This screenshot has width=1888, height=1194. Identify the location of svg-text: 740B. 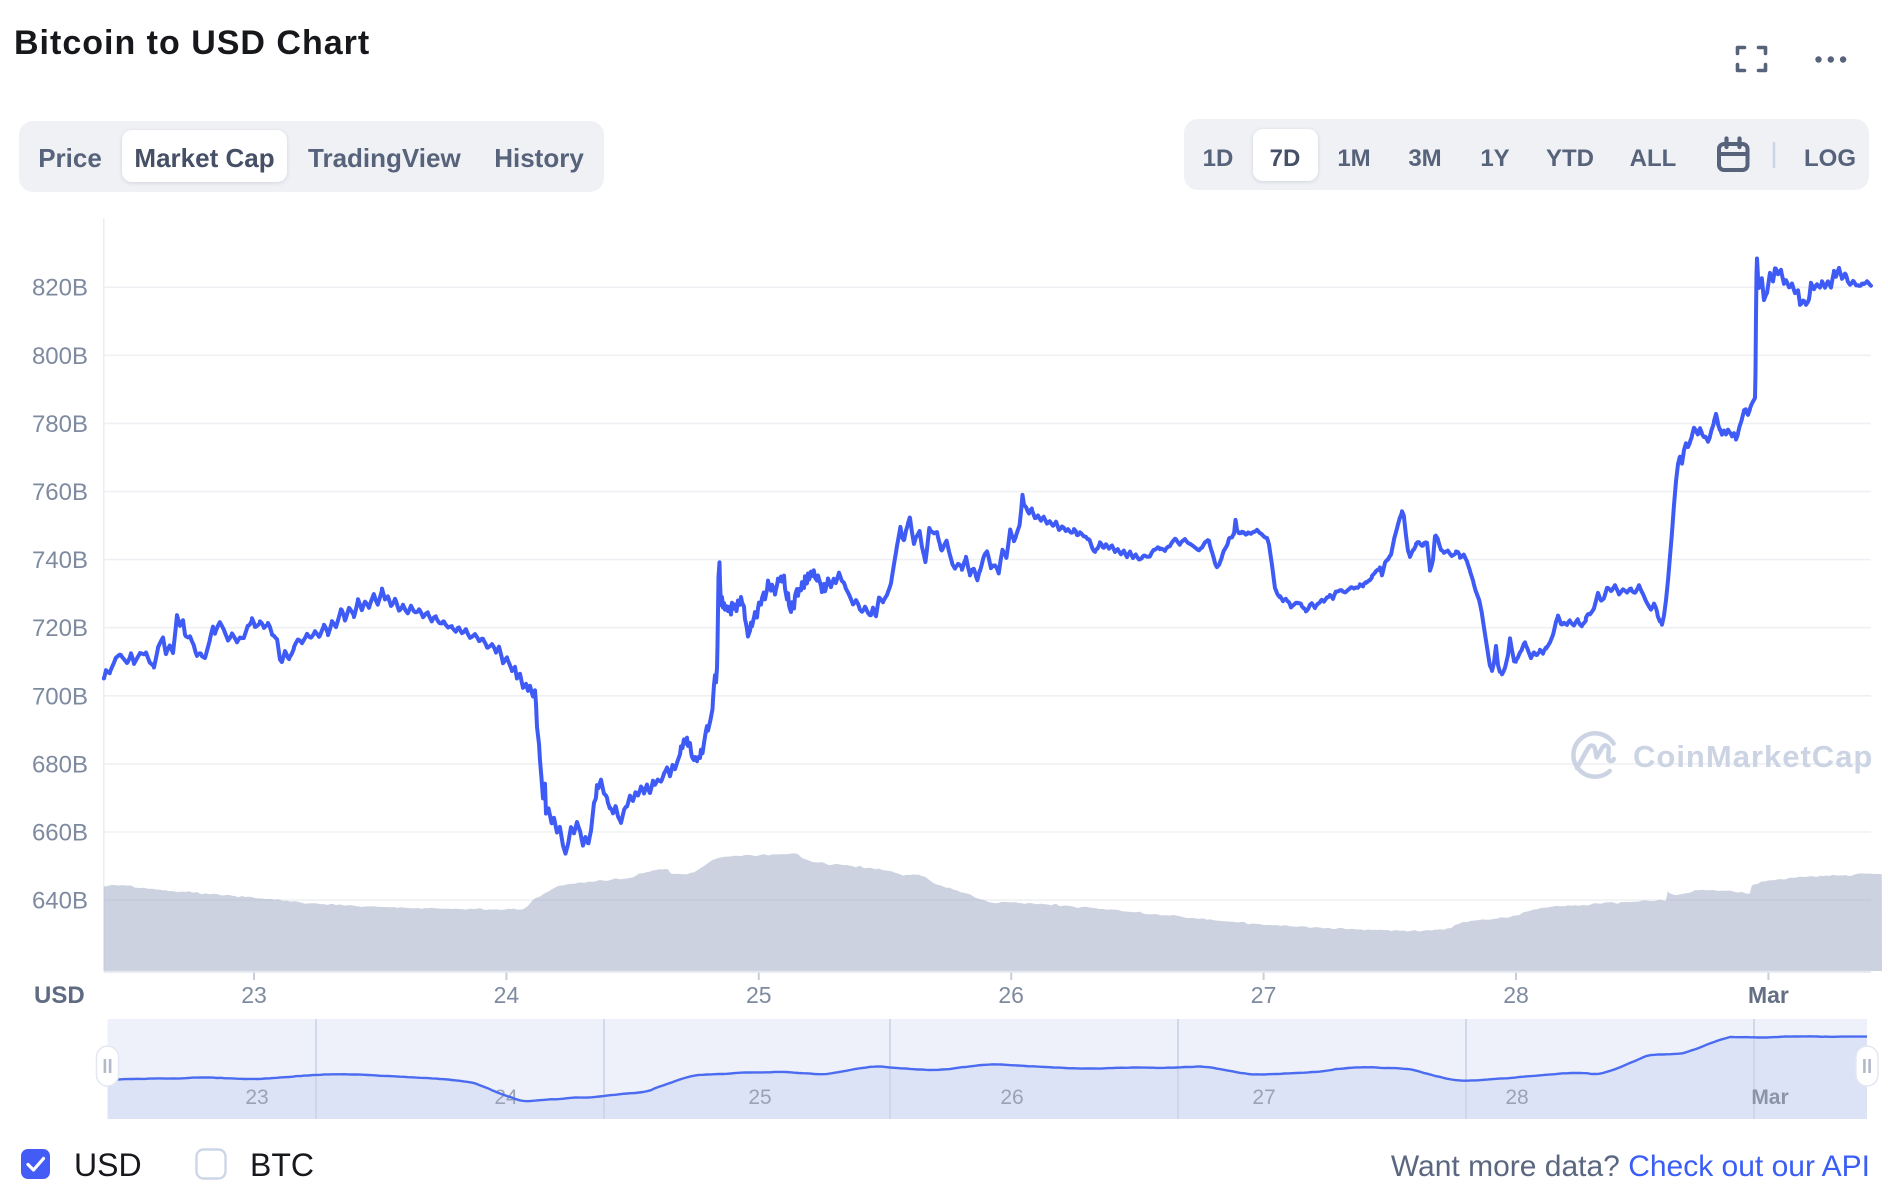
(60, 560).